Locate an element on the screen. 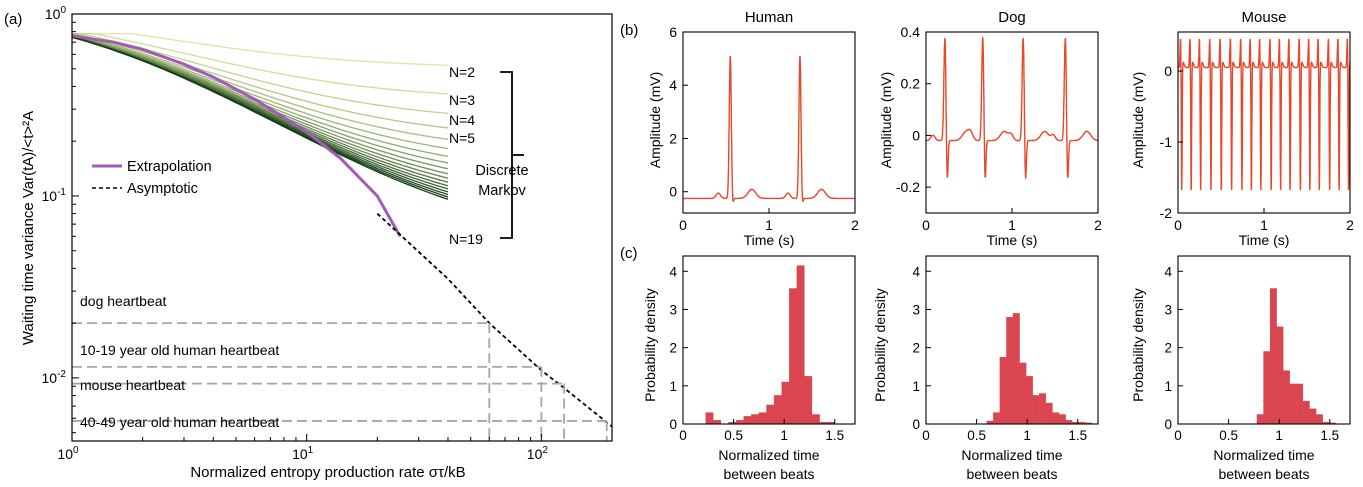  hist-x-tick-label: 1 is located at coordinates (1279, 435).